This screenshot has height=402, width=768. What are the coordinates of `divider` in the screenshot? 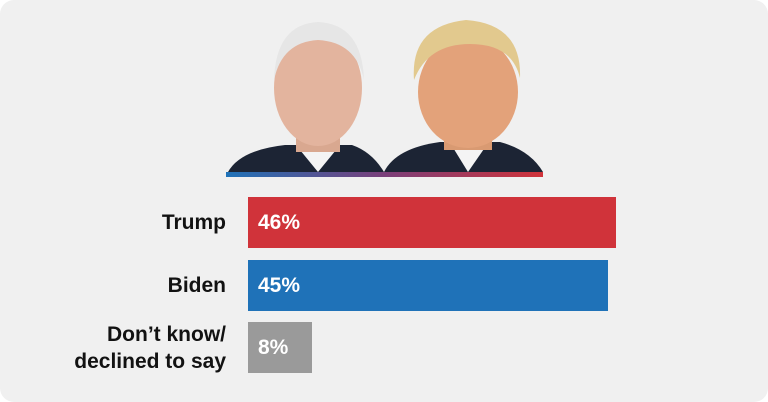 It's located at (384, 174).